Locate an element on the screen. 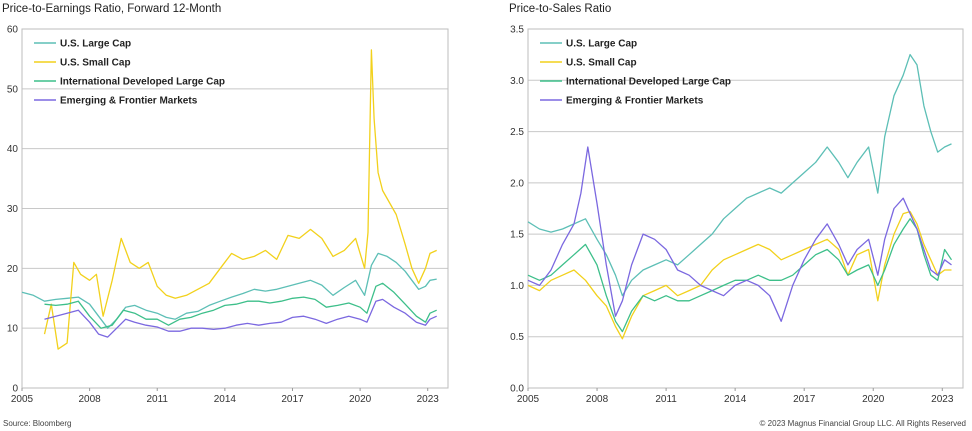 This screenshot has height=431, width=972. ps-series-line-intl-developed is located at coordinates (740, 275).